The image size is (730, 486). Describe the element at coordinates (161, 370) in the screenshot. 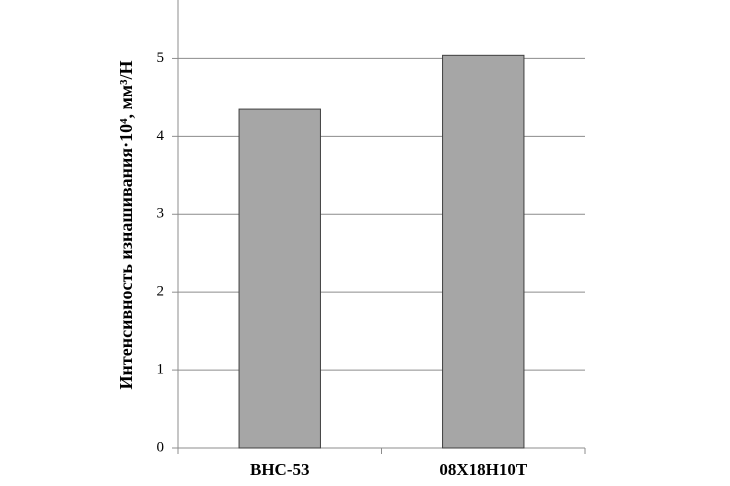

I see `y-tick-label: 1` at that location.